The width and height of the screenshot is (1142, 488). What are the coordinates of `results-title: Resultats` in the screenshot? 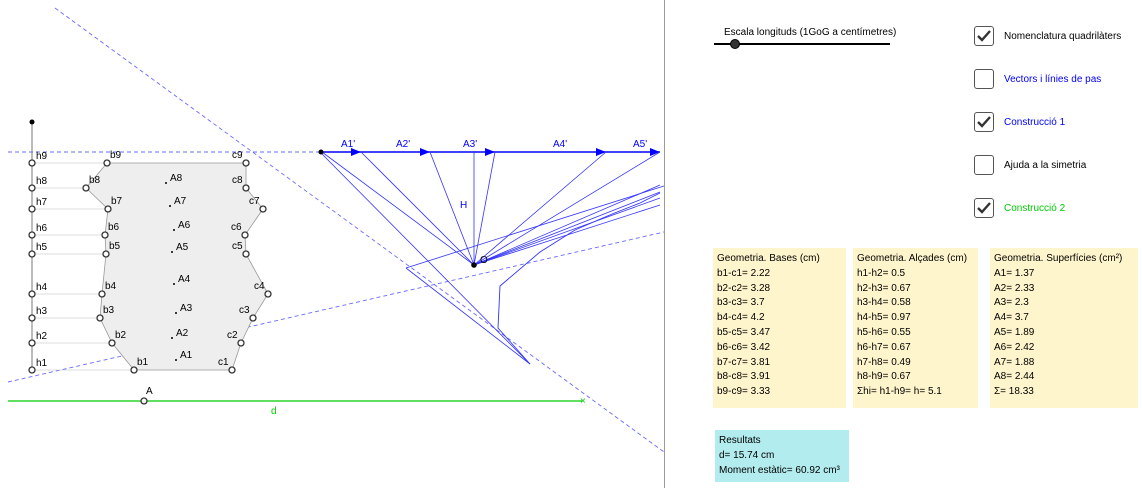 It's located at (740, 440).